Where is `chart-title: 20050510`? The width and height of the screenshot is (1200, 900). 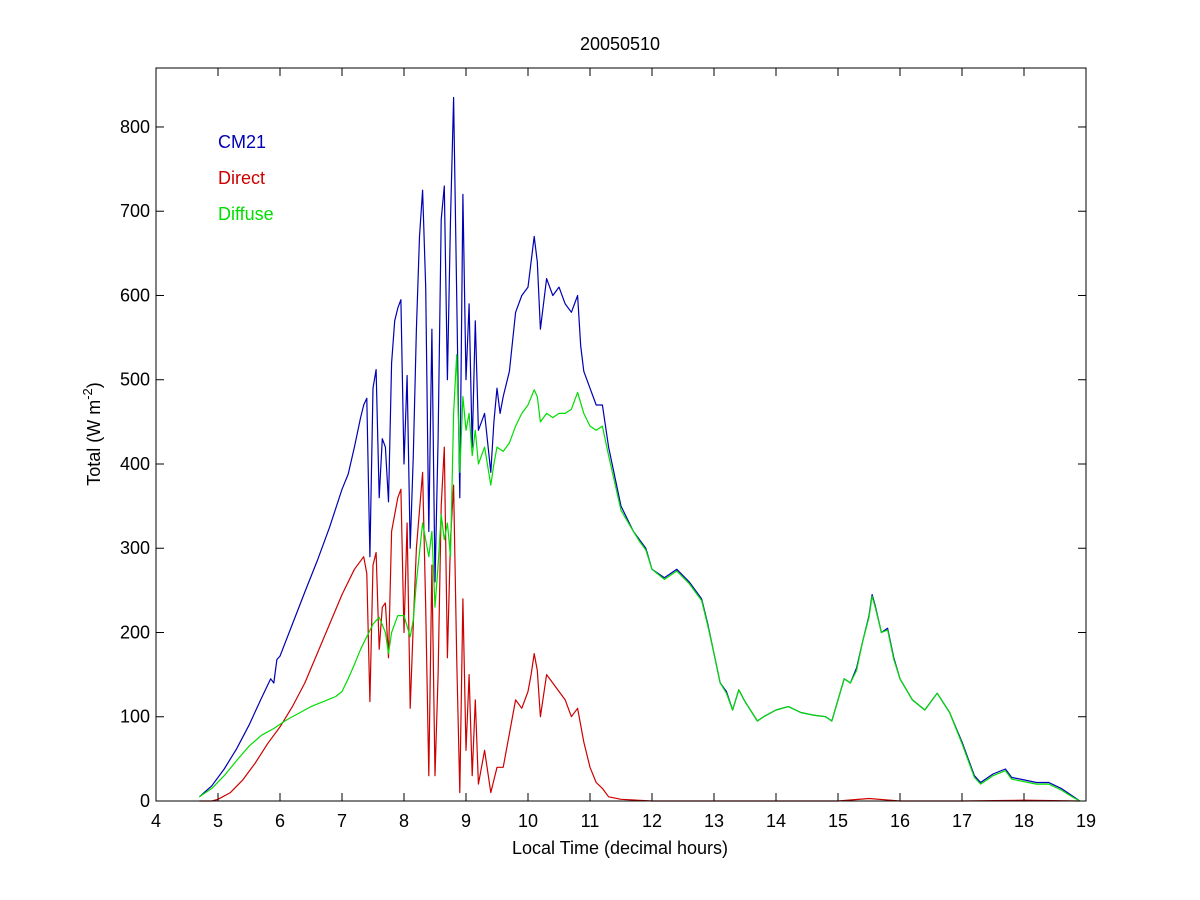
chart-title: 20050510 is located at coordinates (620, 44).